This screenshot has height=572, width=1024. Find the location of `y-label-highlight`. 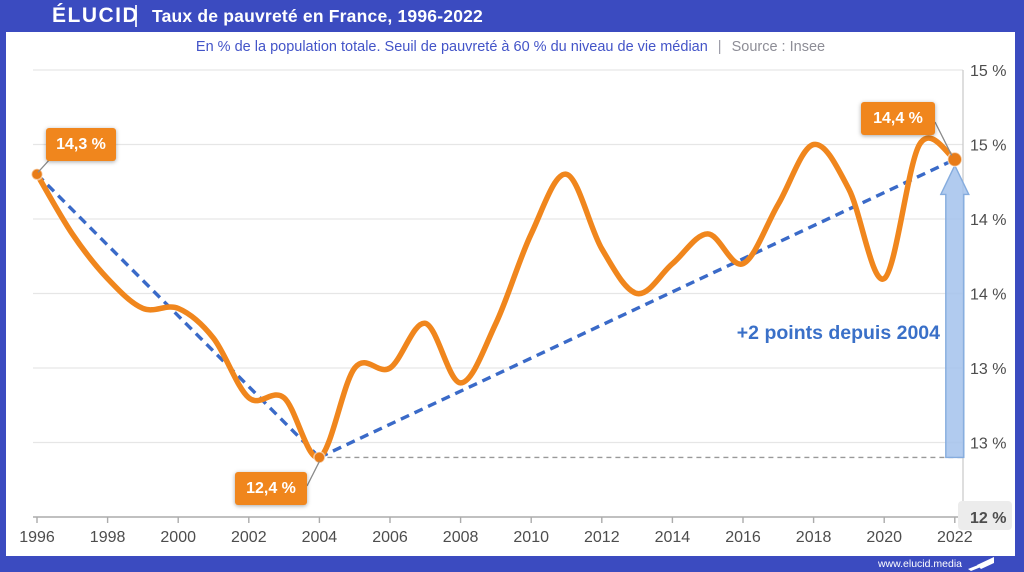

y-label-highlight is located at coordinates (985, 515).